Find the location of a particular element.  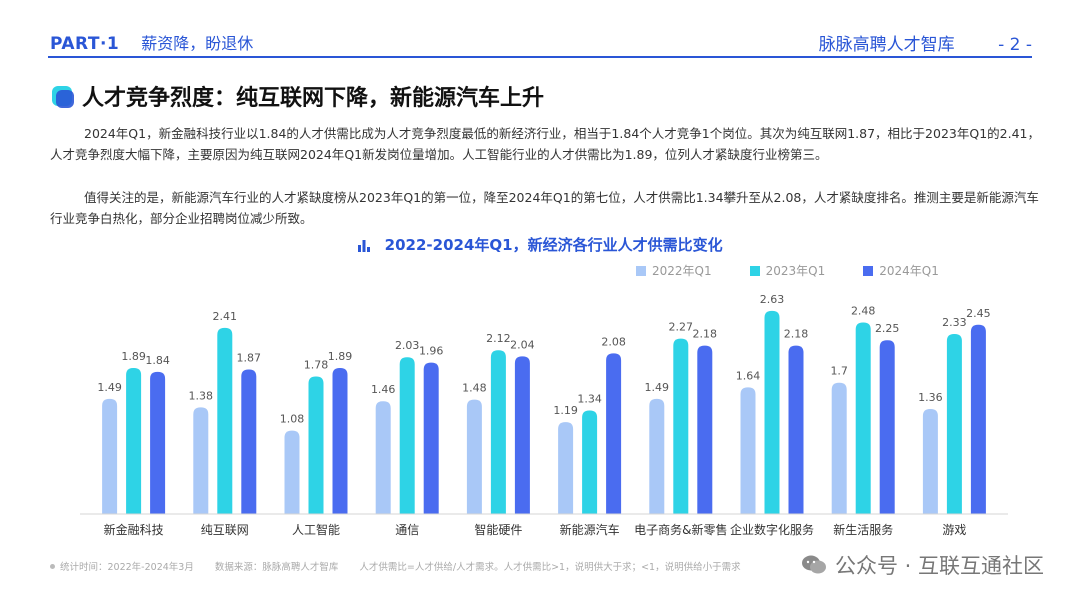

data-label-2024-5: 2.08 is located at coordinates (613, 341).